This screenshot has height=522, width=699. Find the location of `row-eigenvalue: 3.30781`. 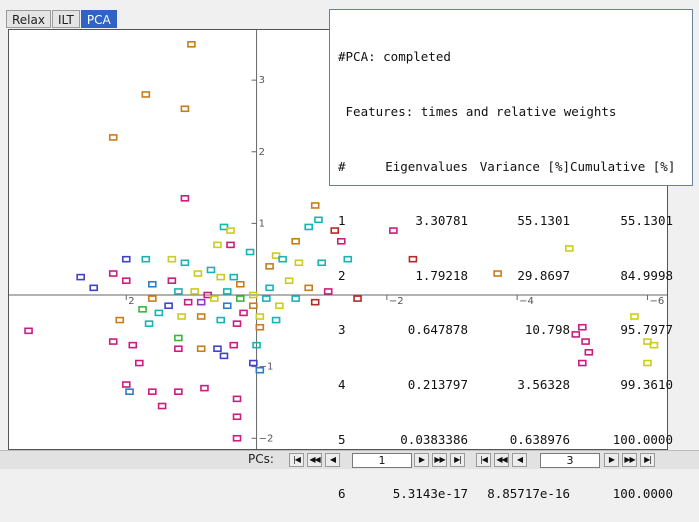

row-eigenvalue: 3.30781 is located at coordinates (441, 221).